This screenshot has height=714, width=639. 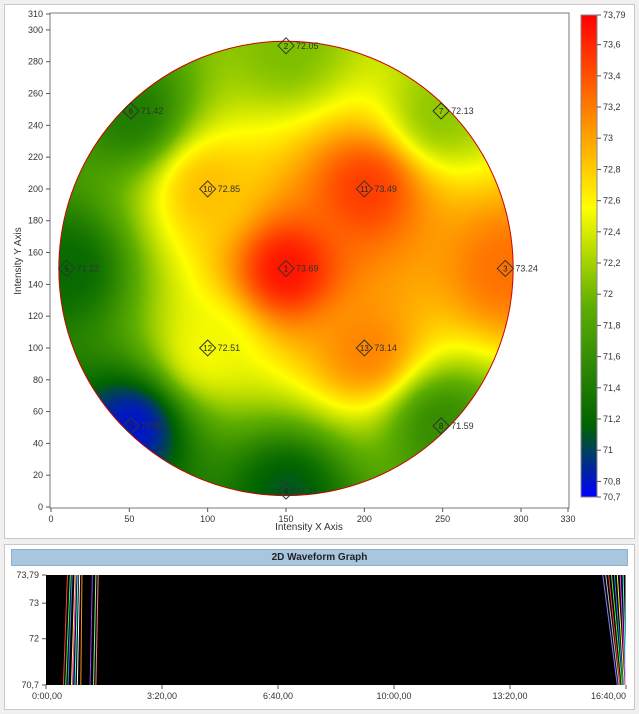 What do you see at coordinates (229, 348) in the screenshot?
I see `point-value-label: 72.51` at bounding box center [229, 348].